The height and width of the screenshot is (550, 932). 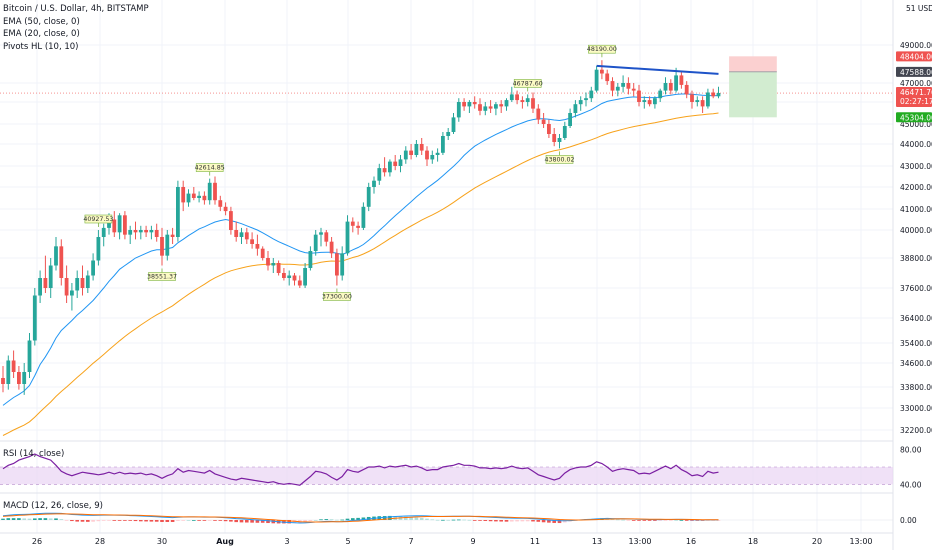 I want to click on time-tick-label: 26, so click(x=37, y=541).